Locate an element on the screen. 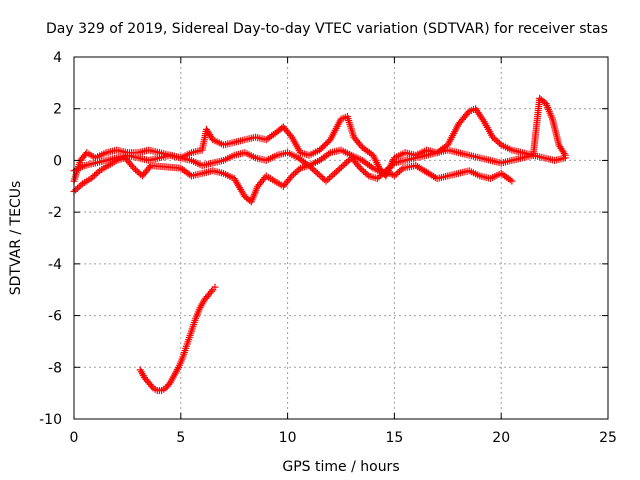  x-tick-label: 15 is located at coordinates (394, 438).